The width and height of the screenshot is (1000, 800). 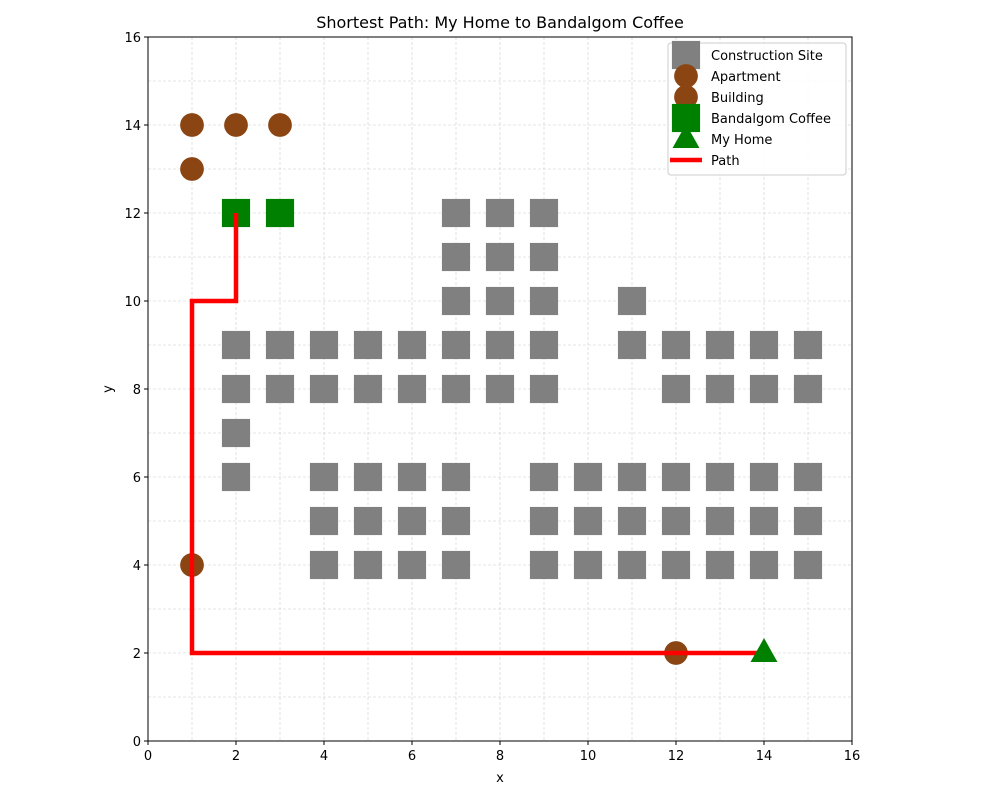 What do you see at coordinates (148, 756) in the screenshot?
I see `x-tick-label: 0` at bounding box center [148, 756].